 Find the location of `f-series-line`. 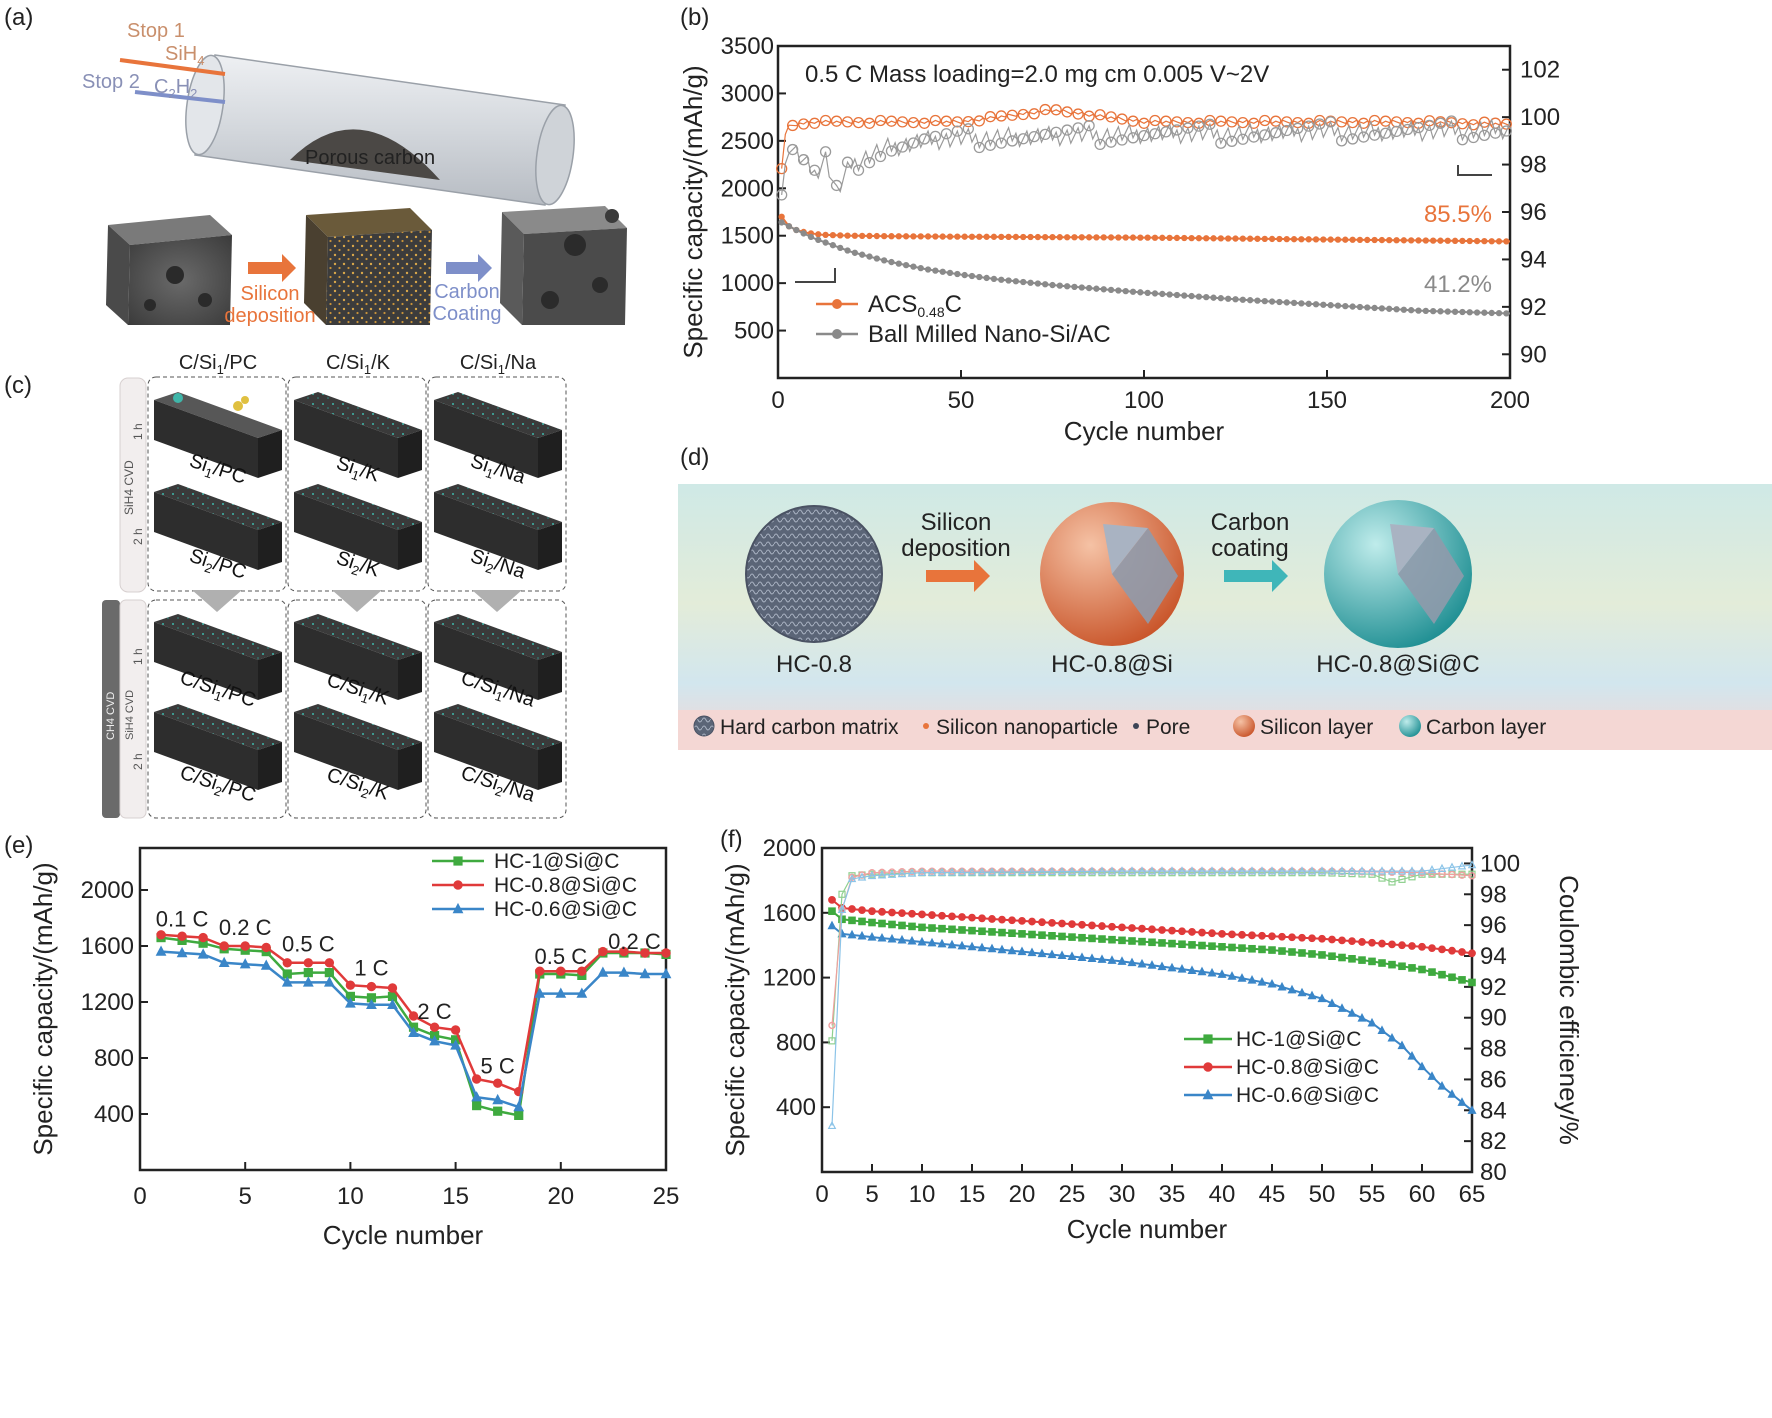

f-series-line is located at coordinates (1151, 956).